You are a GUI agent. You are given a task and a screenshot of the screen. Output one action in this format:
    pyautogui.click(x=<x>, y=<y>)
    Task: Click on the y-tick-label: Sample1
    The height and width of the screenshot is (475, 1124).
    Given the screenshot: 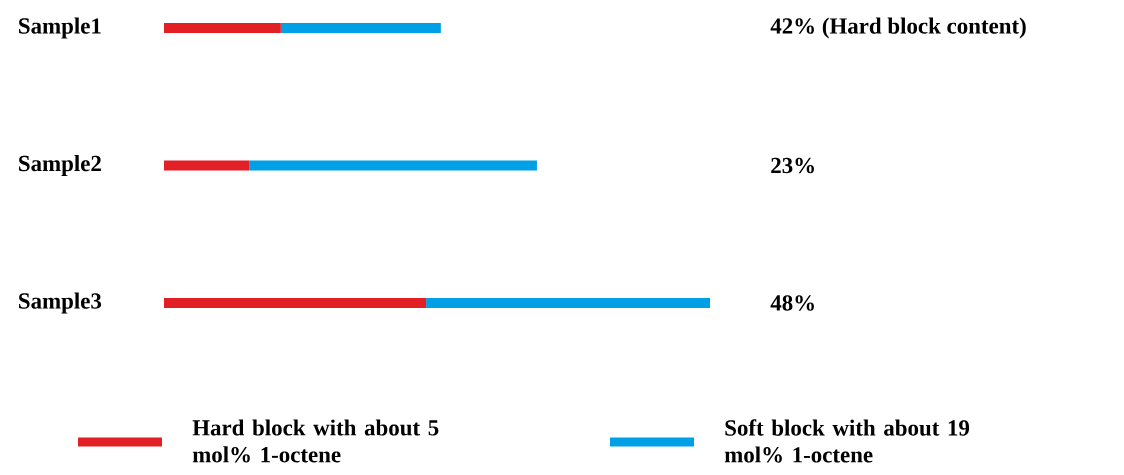 What is the action you would take?
    pyautogui.click(x=60, y=28)
    